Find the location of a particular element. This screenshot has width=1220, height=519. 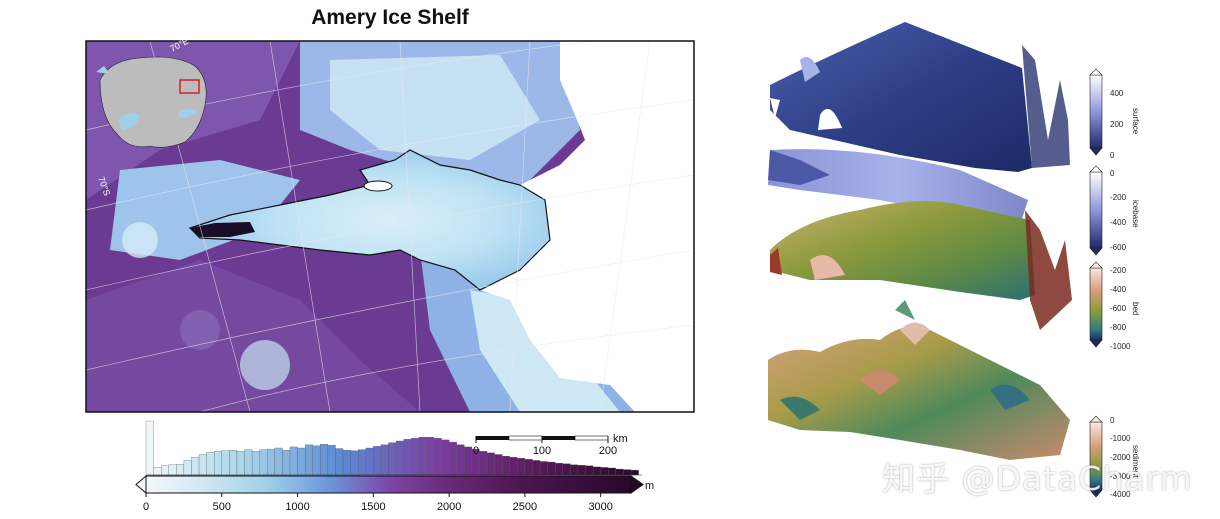

layer-name: bed is located at coordinates (1135, 308).